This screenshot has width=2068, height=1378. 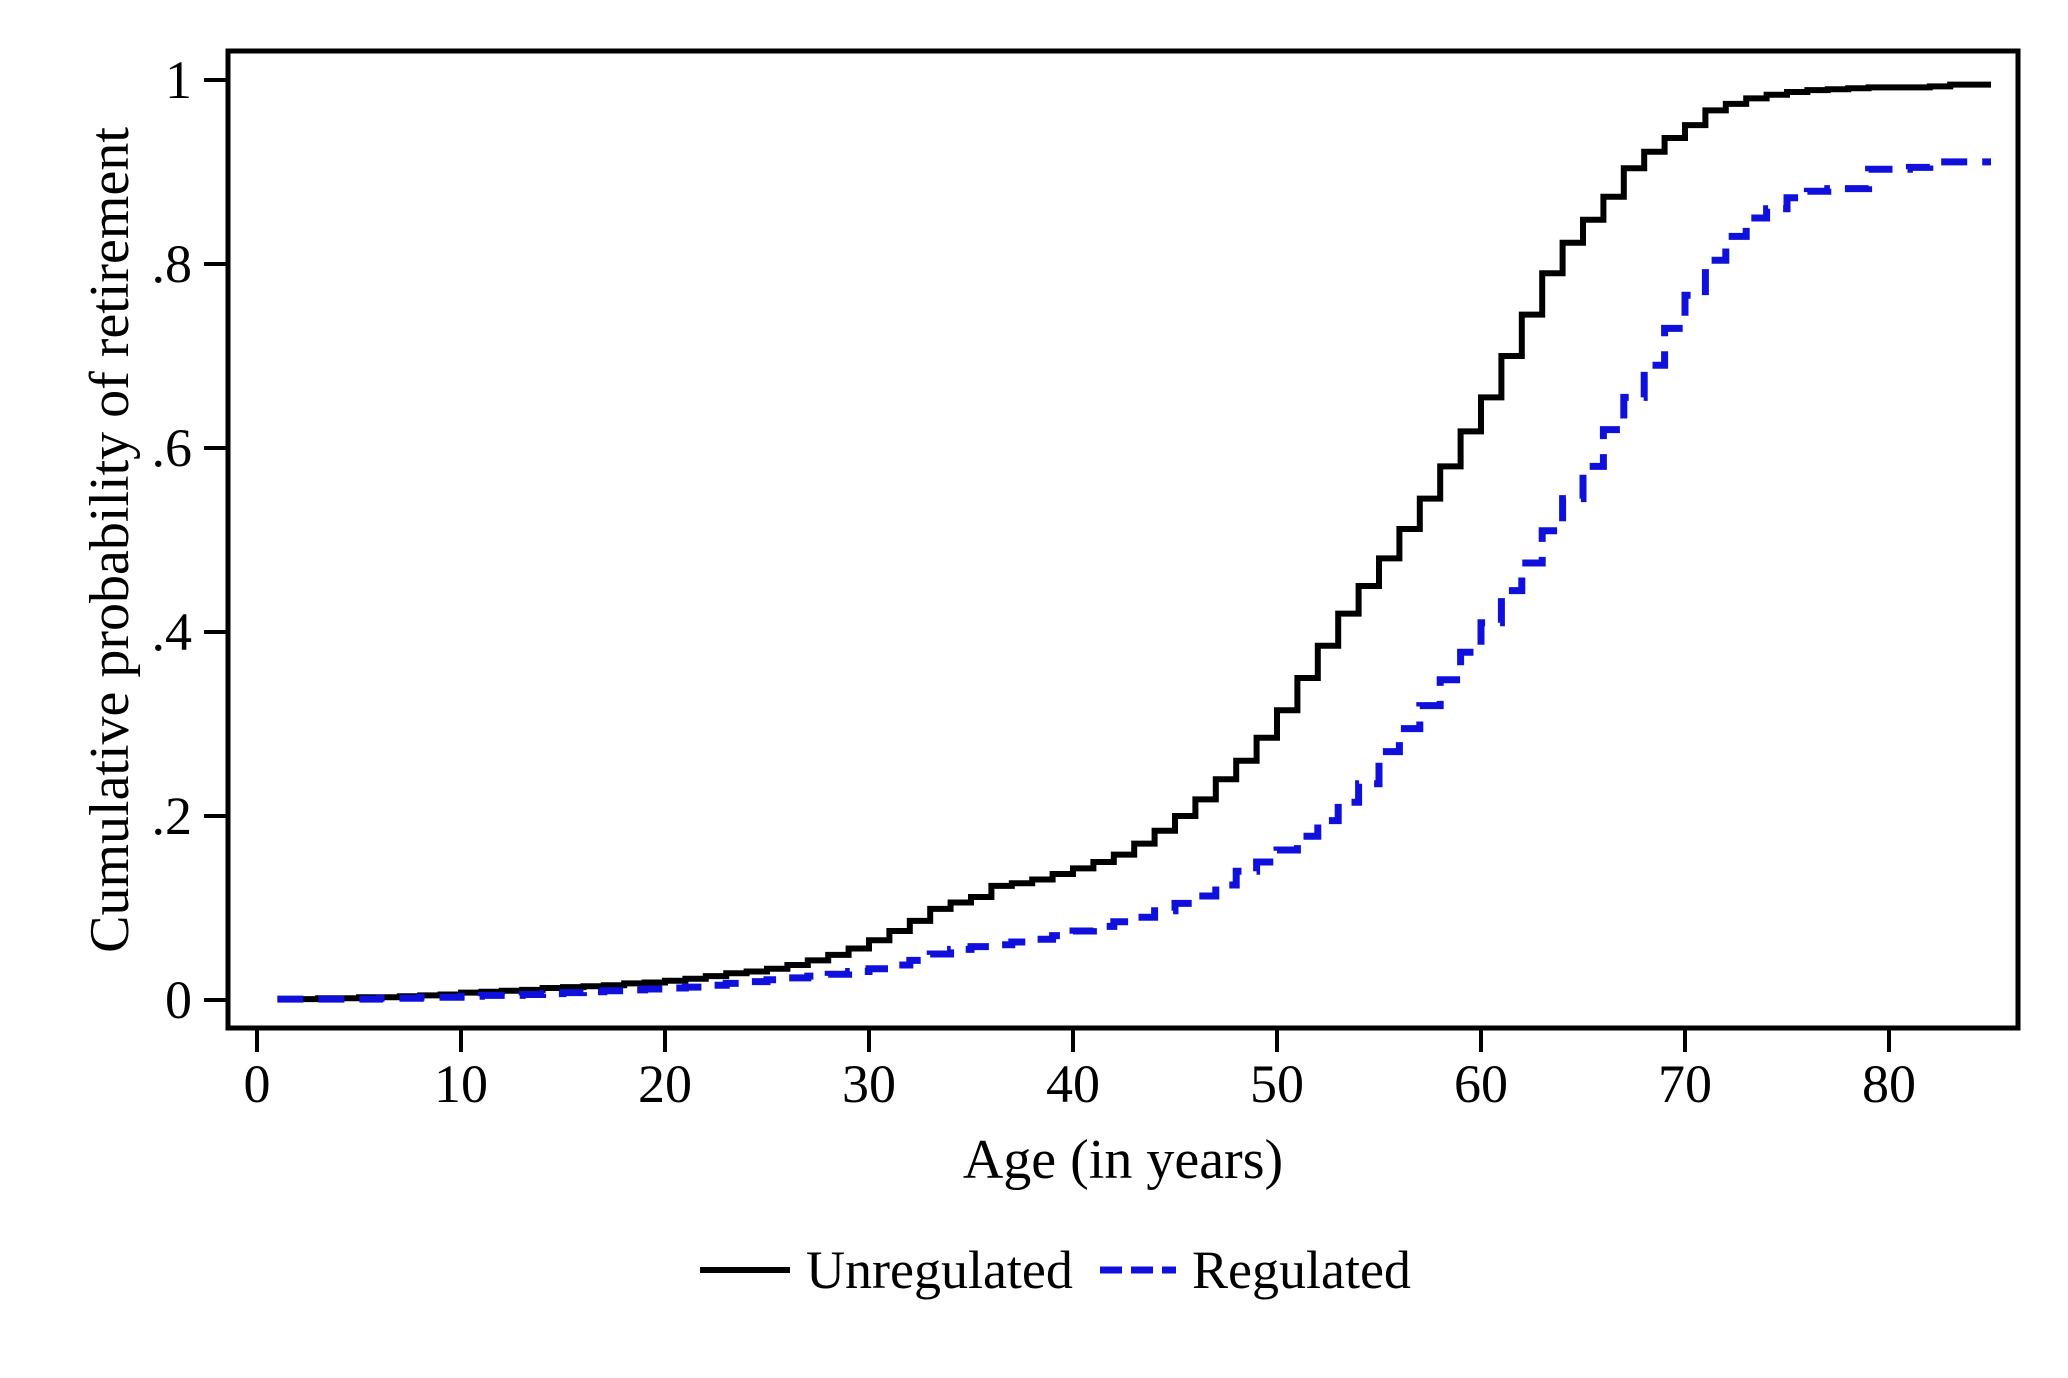 What do you see at coordinates (1123, 1160) in the screenshot?
I see `x-axis-title: Age (in years)` at bounding box center [1123, 1160].